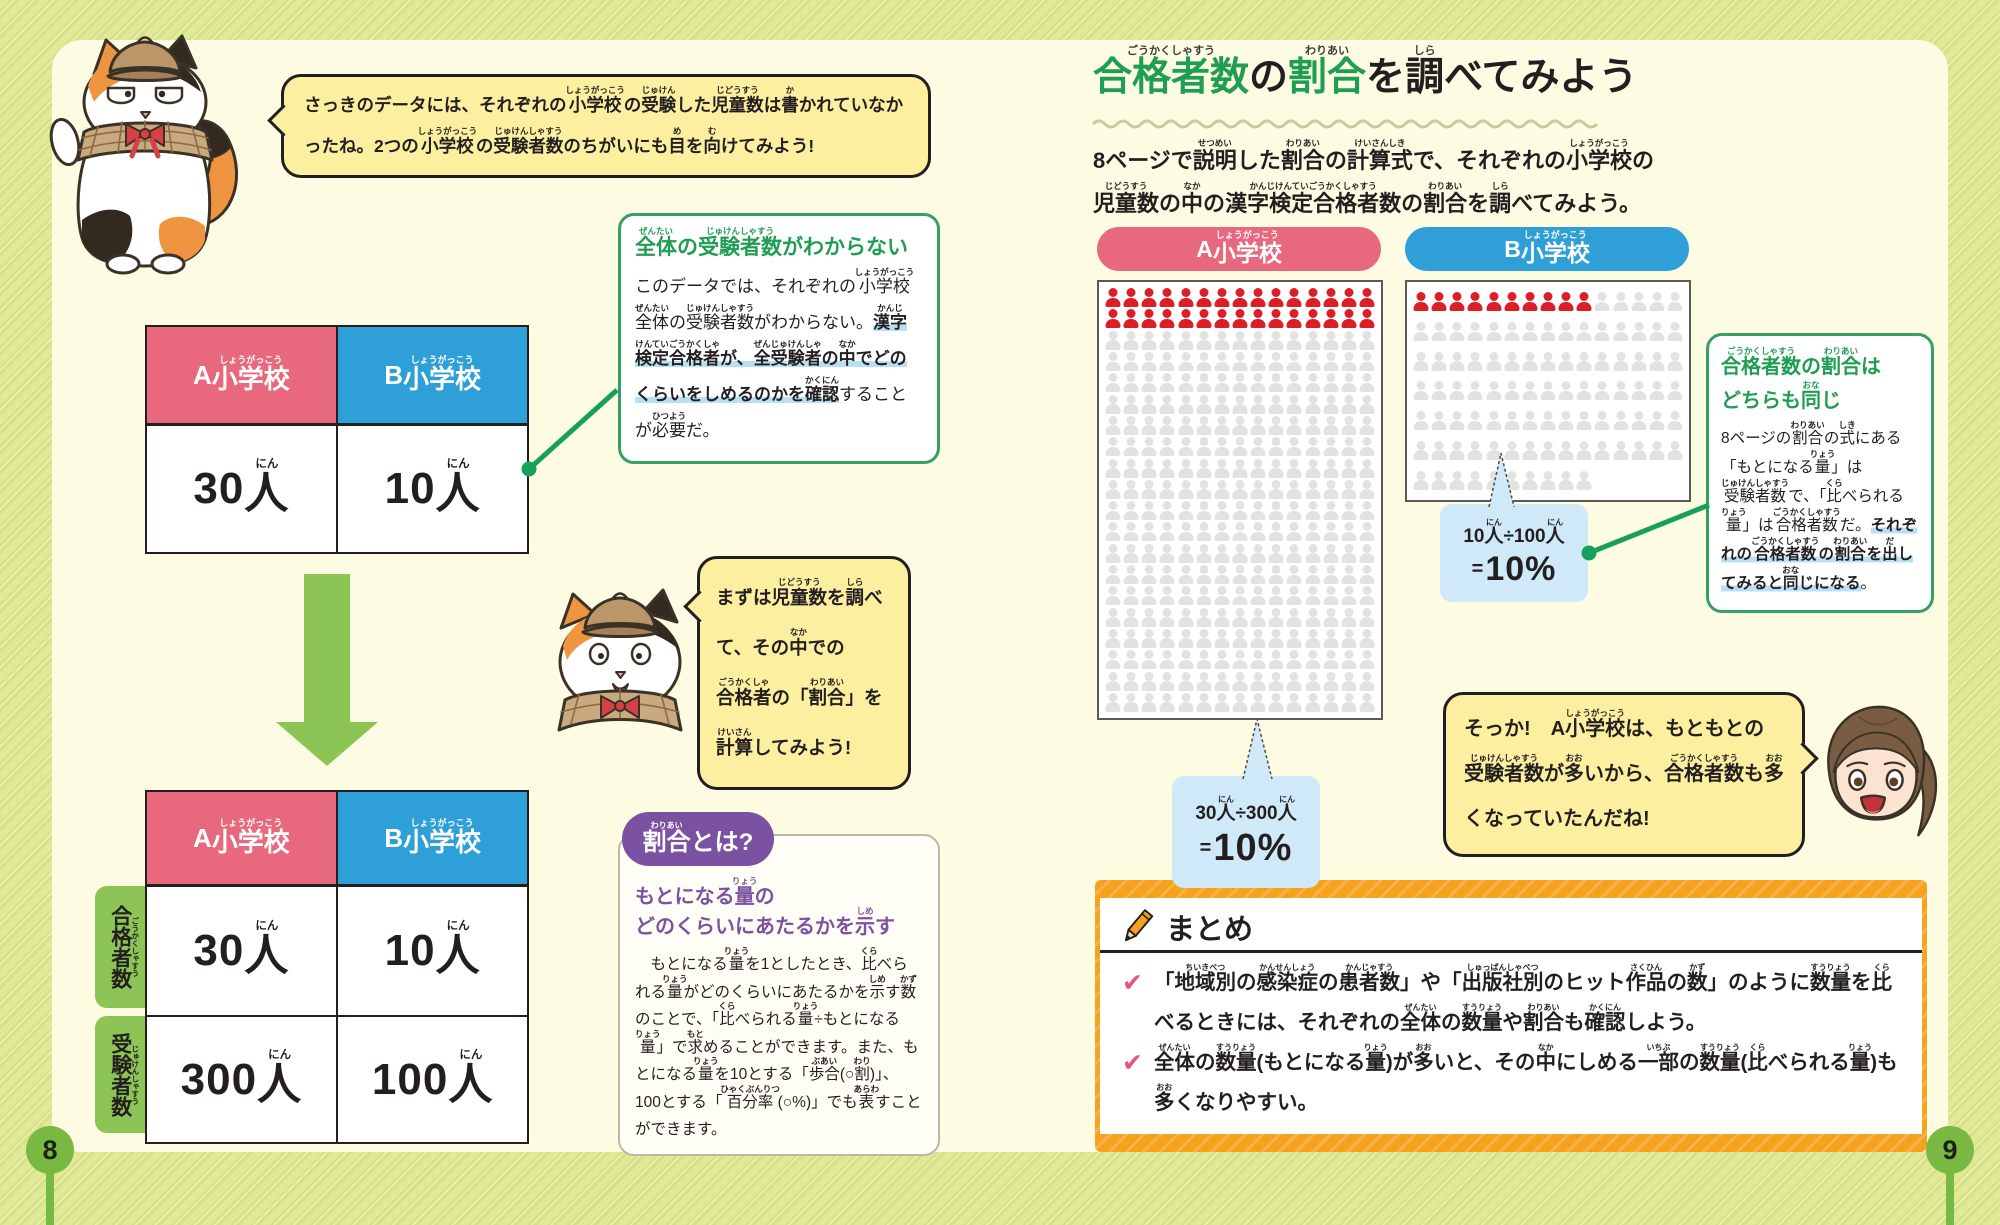  I want to click on table-header-school-a: A 小学校しょうがっこう, so click(241, 838).